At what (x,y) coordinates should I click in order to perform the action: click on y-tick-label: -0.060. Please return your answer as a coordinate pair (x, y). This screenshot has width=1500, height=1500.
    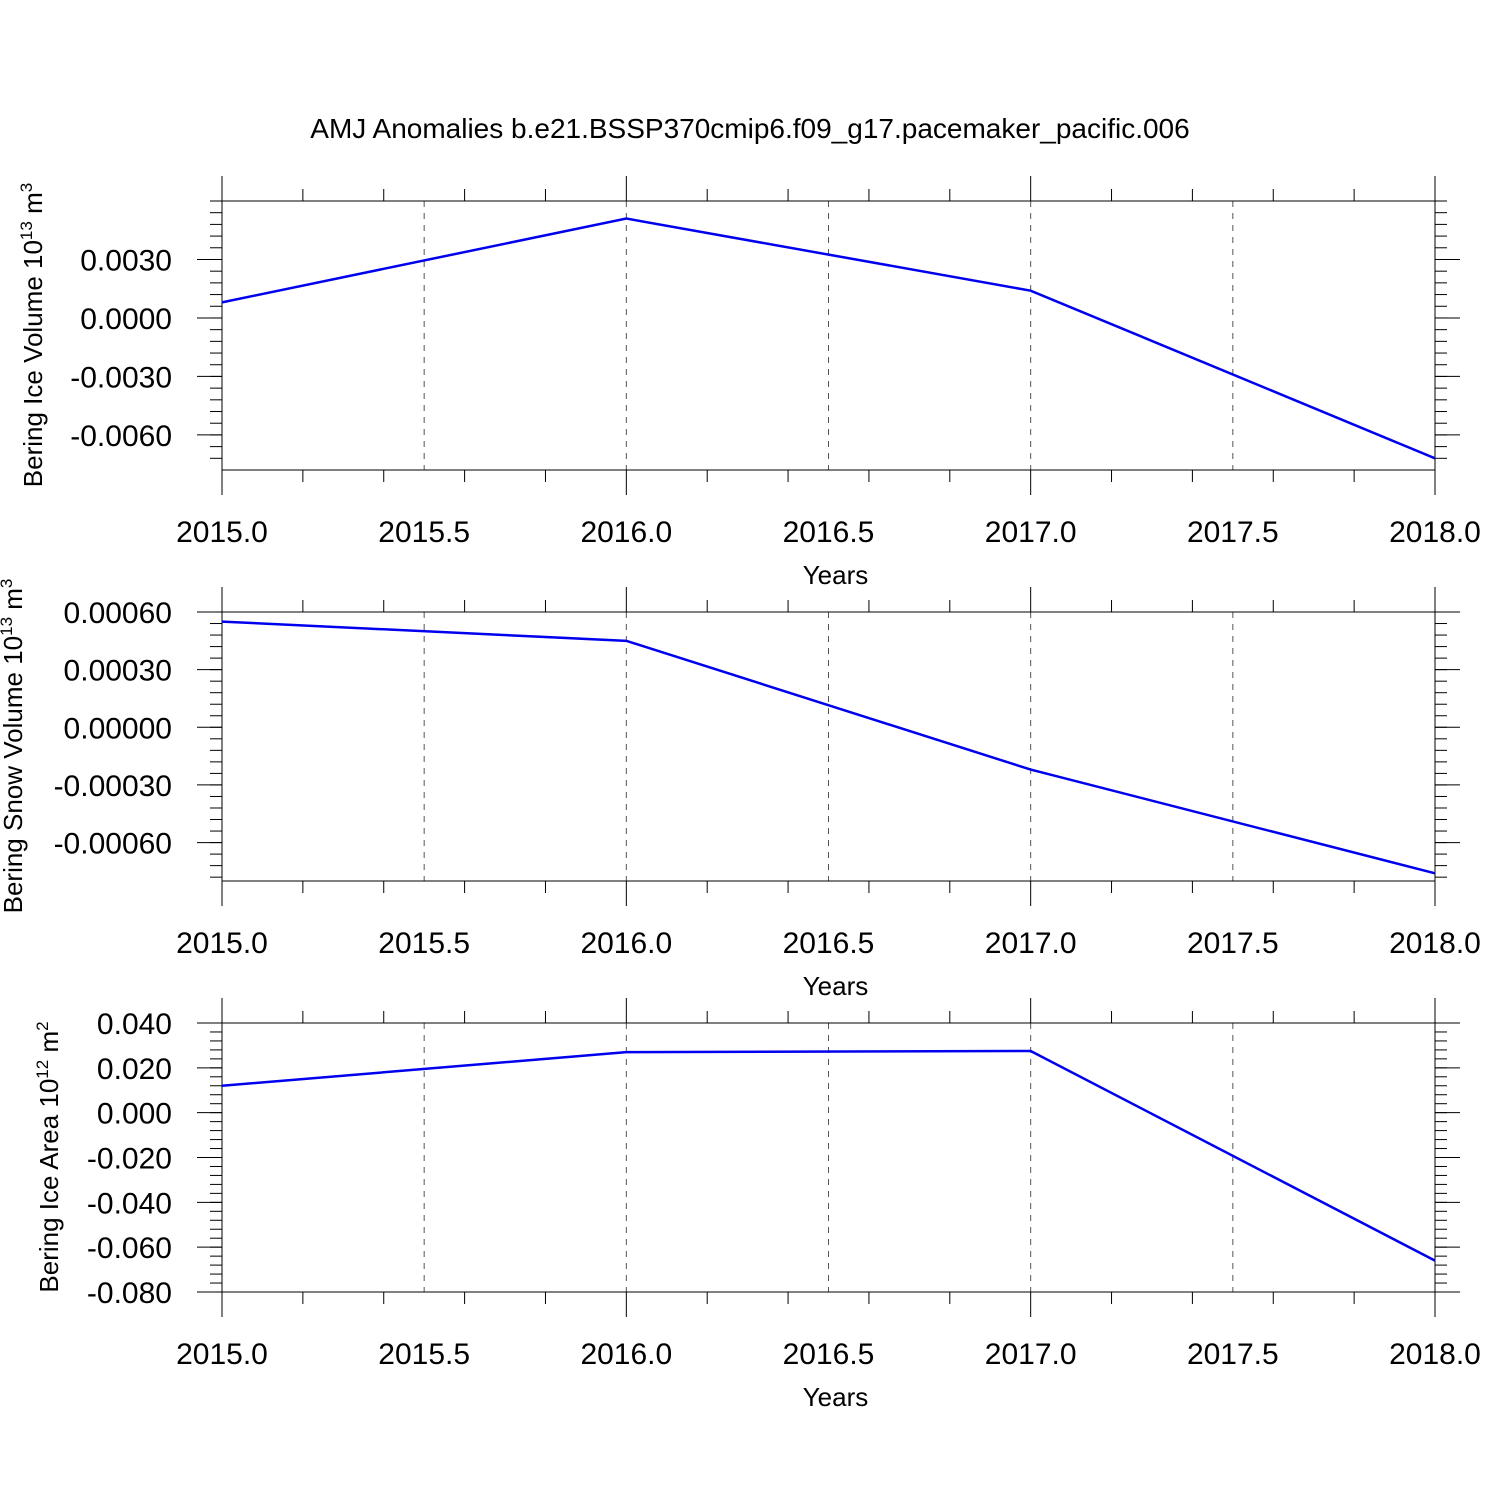
    Looking at the image, I should click on (129, 1248).